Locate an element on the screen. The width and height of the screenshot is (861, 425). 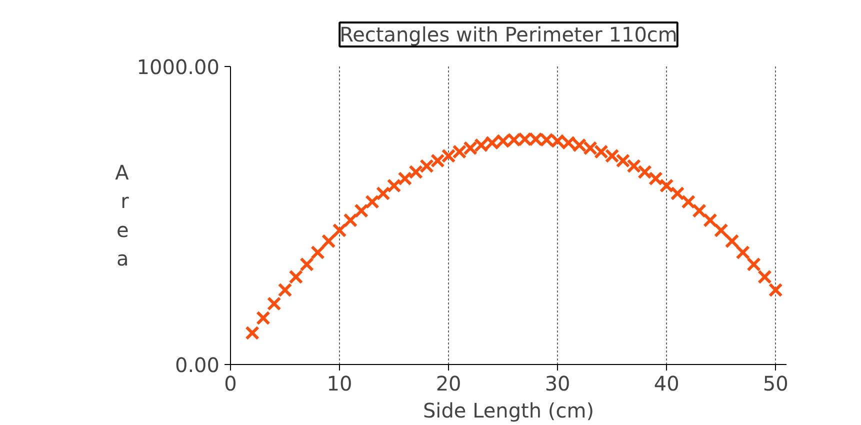
y-tick-label: 1000.00 is located at coordinates (178, 67).